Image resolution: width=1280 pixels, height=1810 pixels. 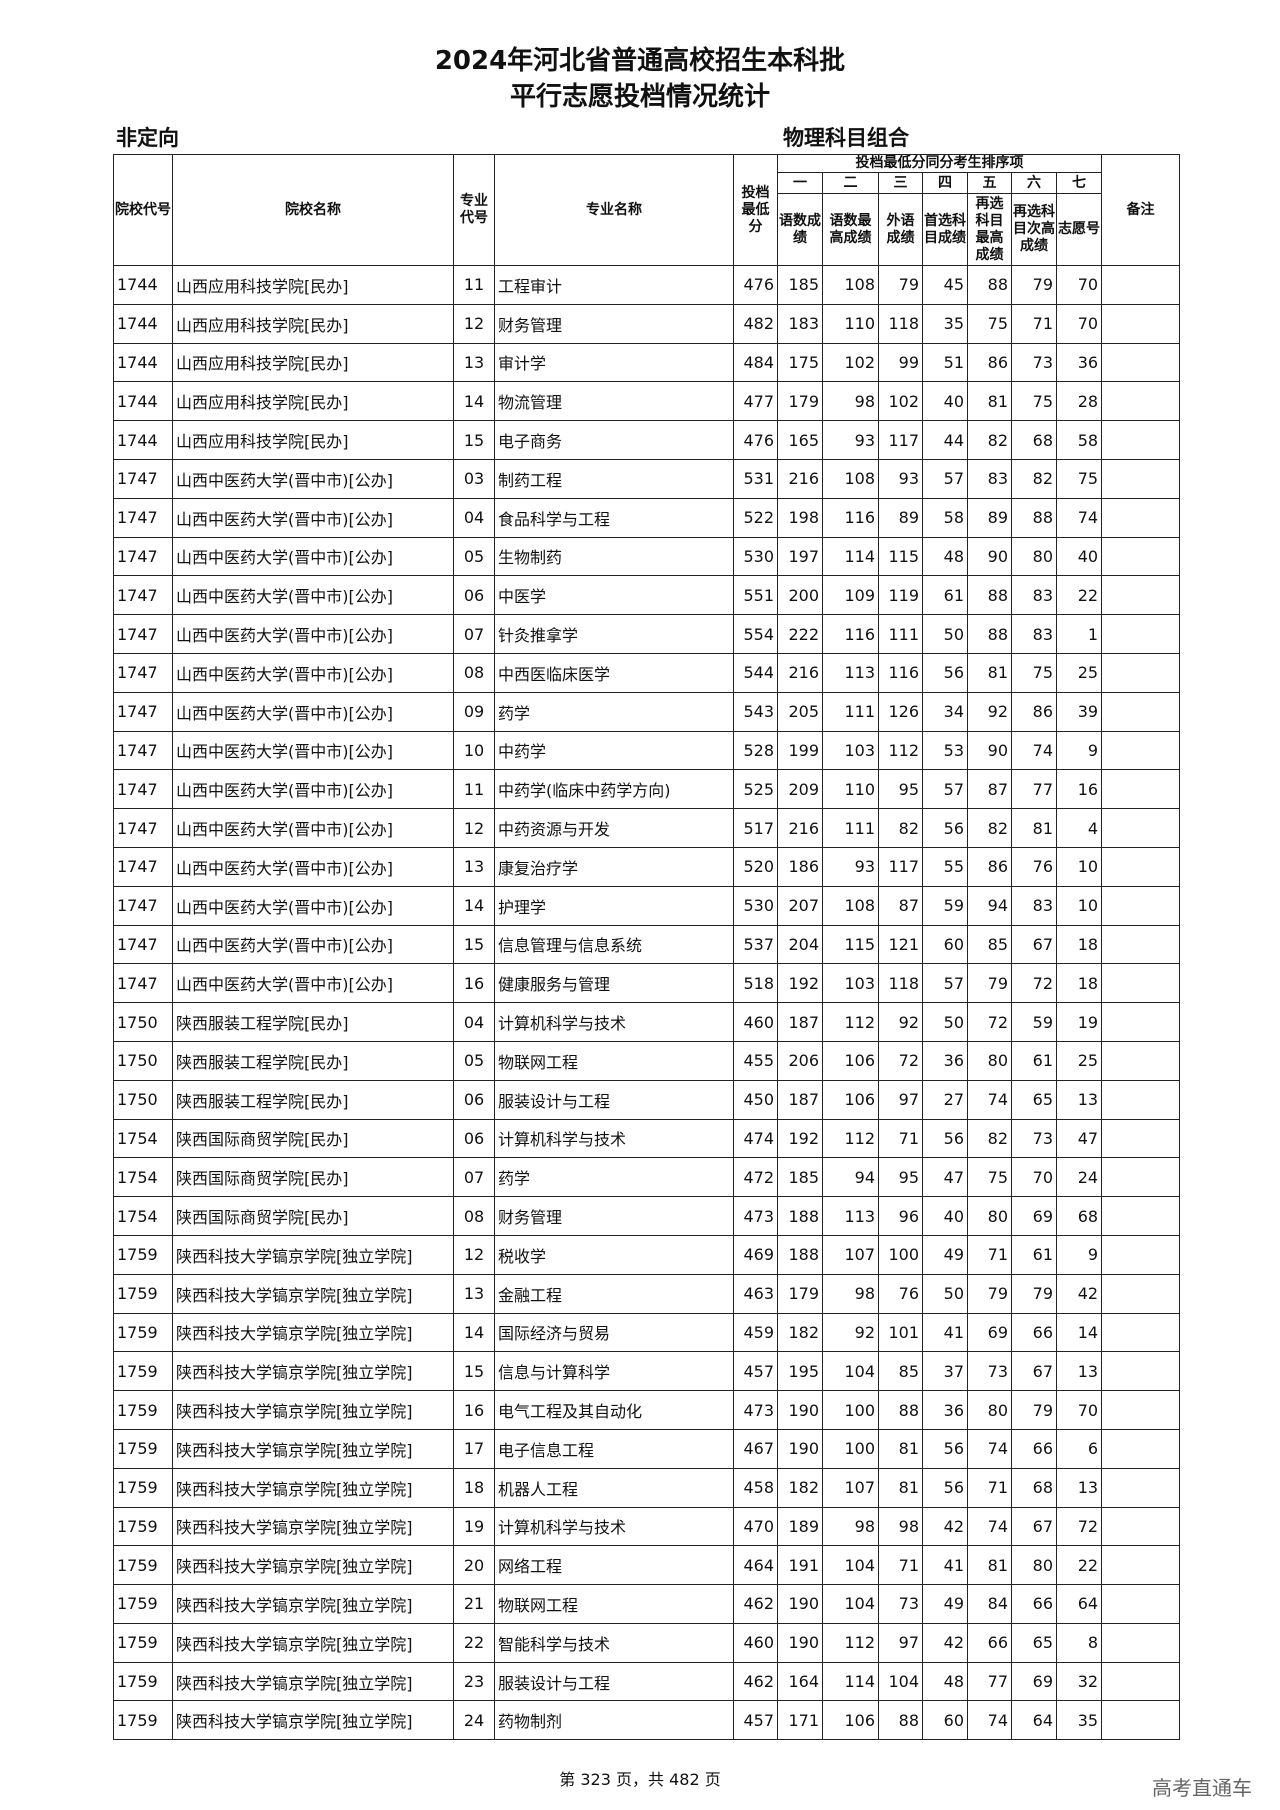 What do you see at coordinates (850, 556) in the screenshot?
I see `cell-chinese-math-max: 114` at bounding box center [850, 556].